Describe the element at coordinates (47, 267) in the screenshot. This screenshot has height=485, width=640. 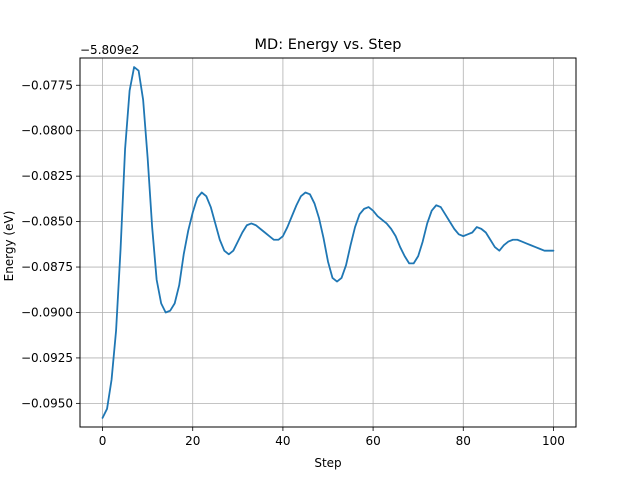
I see `y-tick-label: −0.0875` at that location.